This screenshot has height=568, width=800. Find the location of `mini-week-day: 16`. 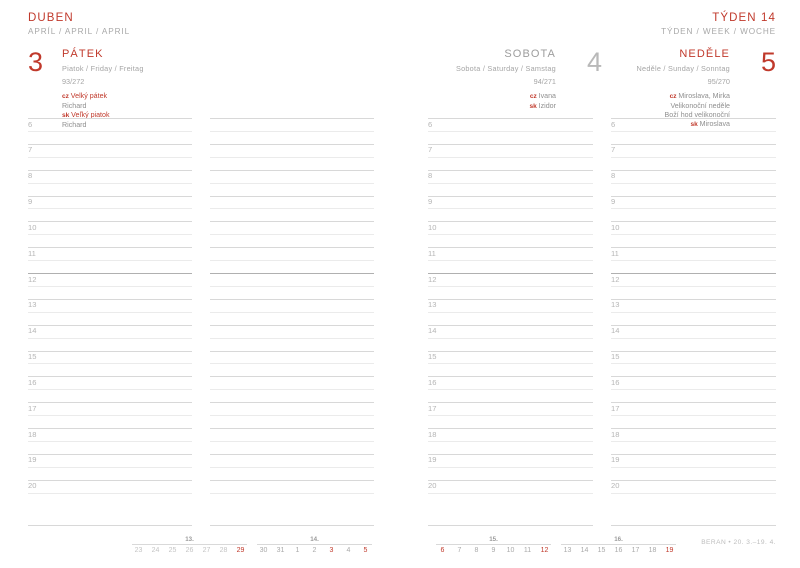

mini-week-day: 16 is located at coordinates (618, 550).